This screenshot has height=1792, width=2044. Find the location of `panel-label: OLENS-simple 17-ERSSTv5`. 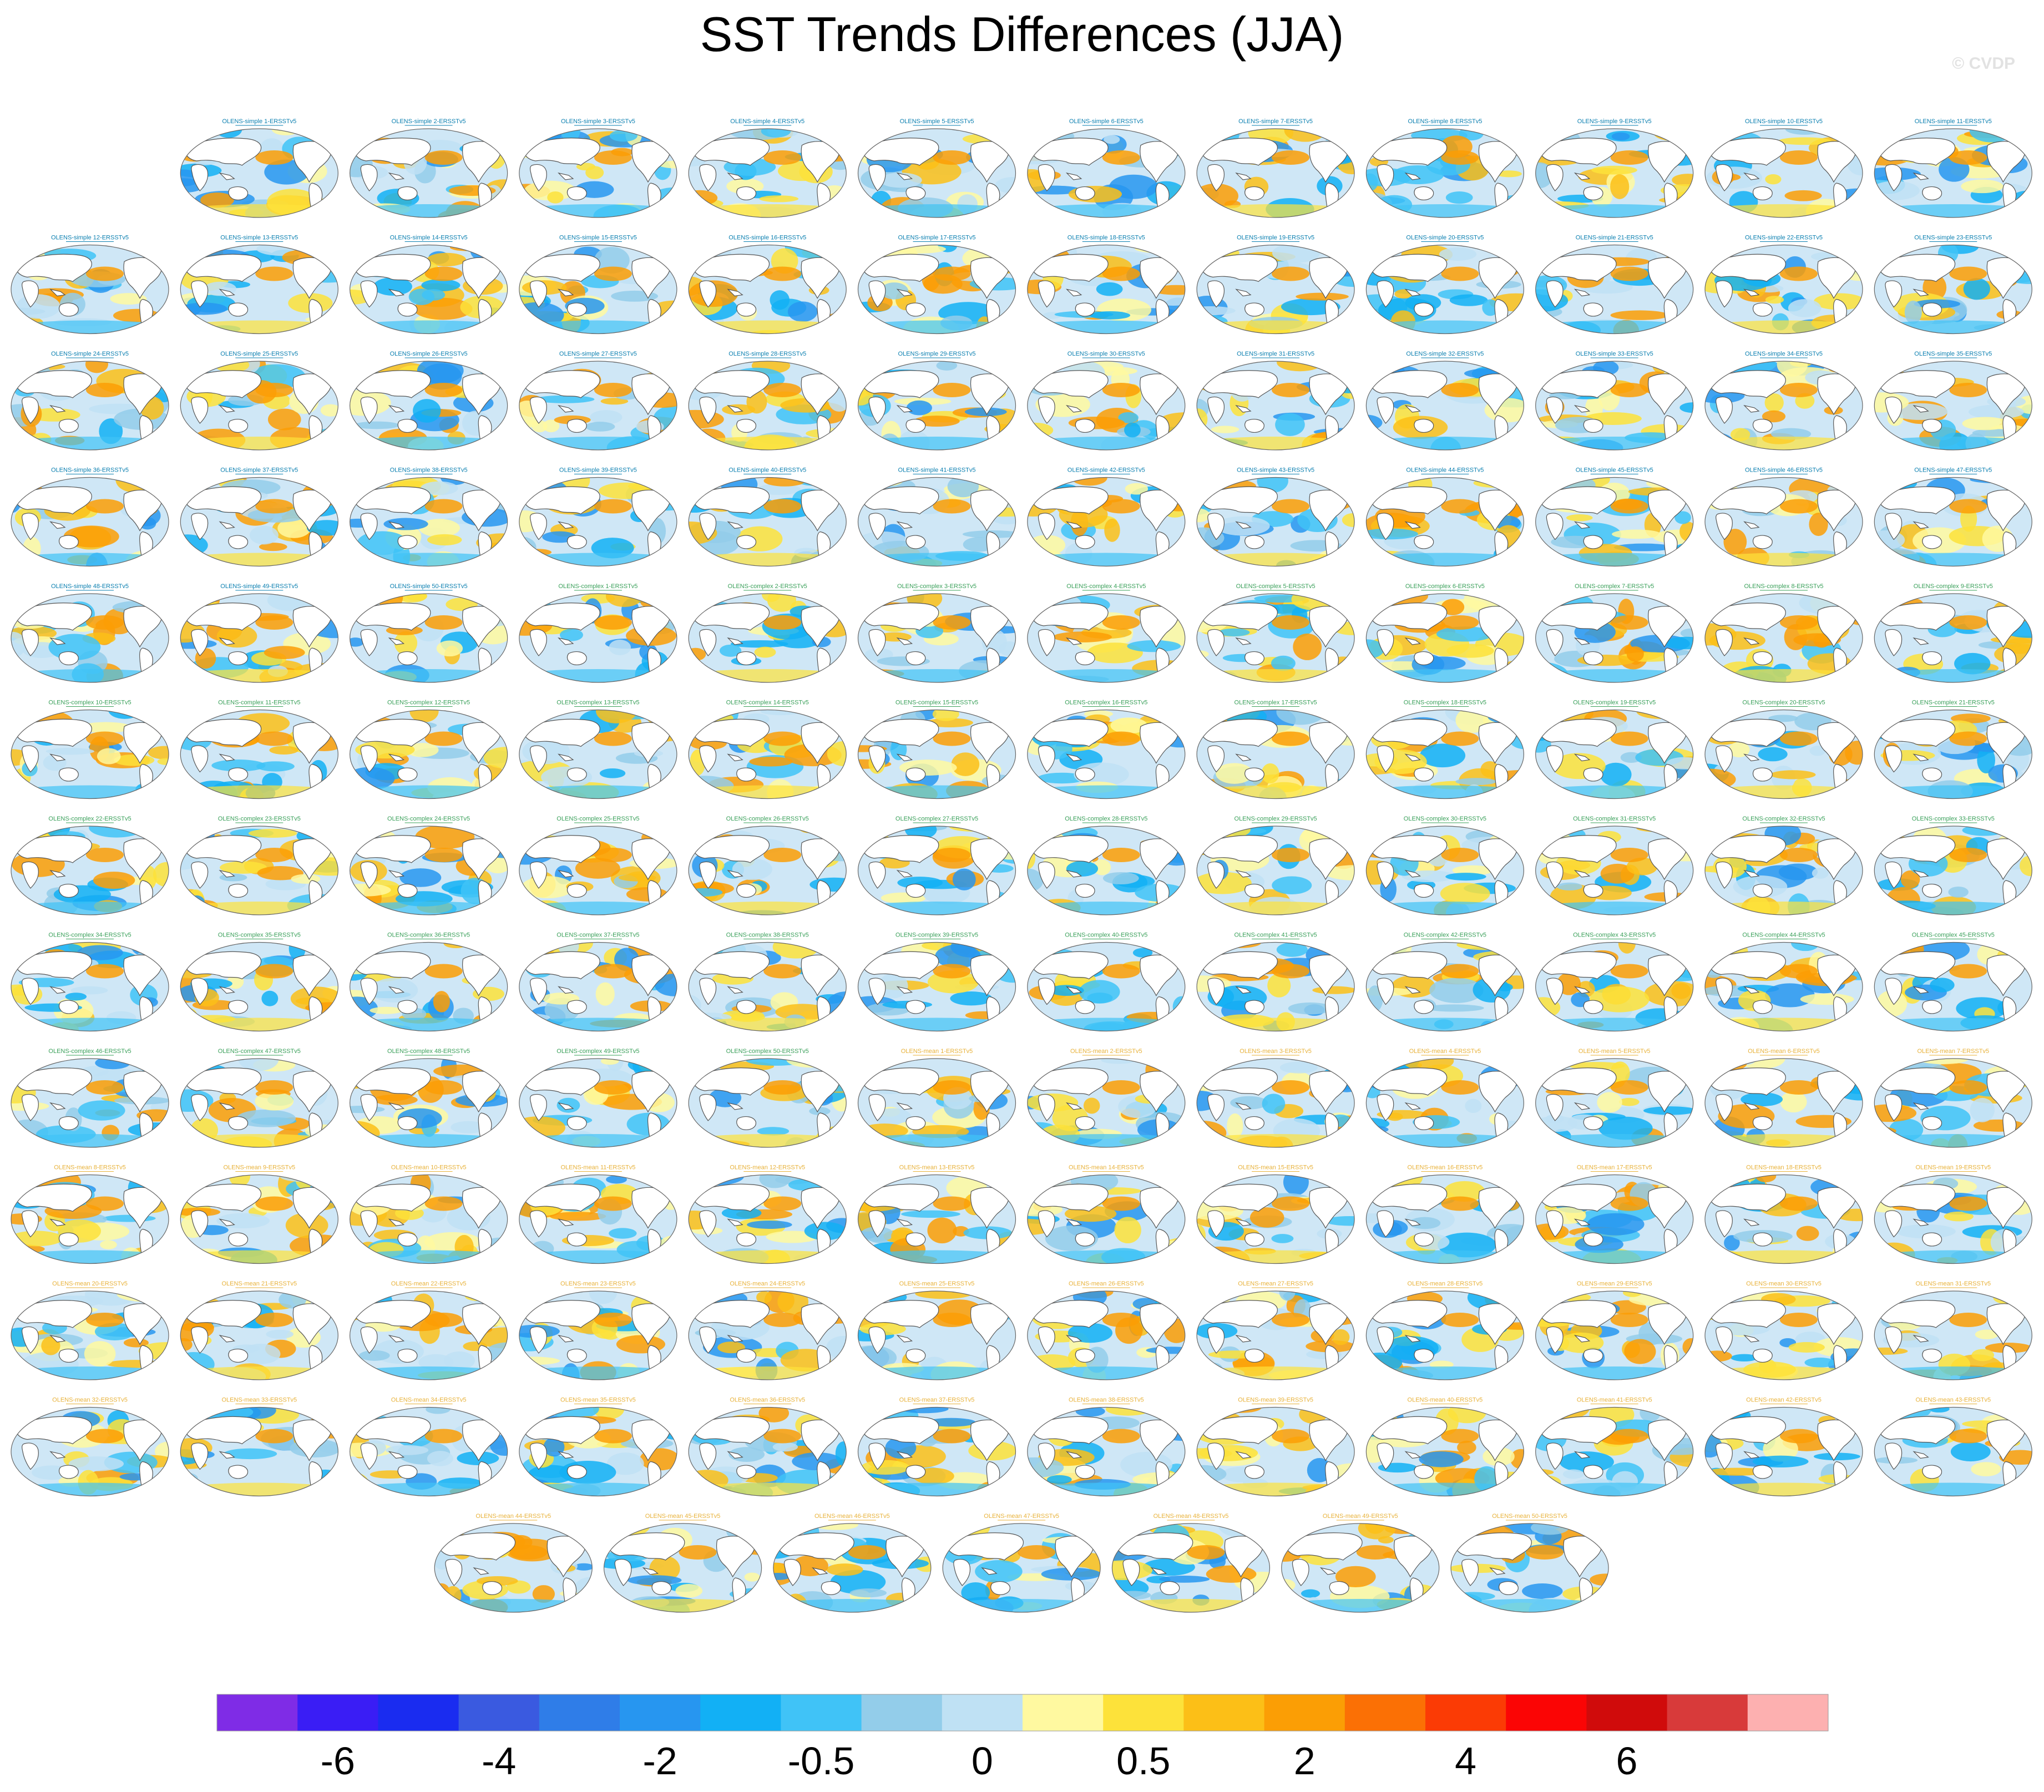

panel-label: OLENS-simple 17-ERSSTv5 is located at coordinates (937, 238).